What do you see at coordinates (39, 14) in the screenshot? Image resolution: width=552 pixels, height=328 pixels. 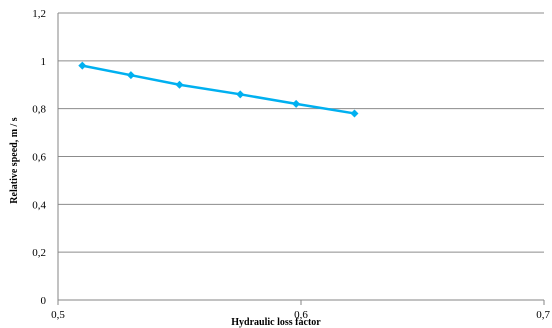 I see `y-tick-label: 1,2` at bounding box center [39, 14].